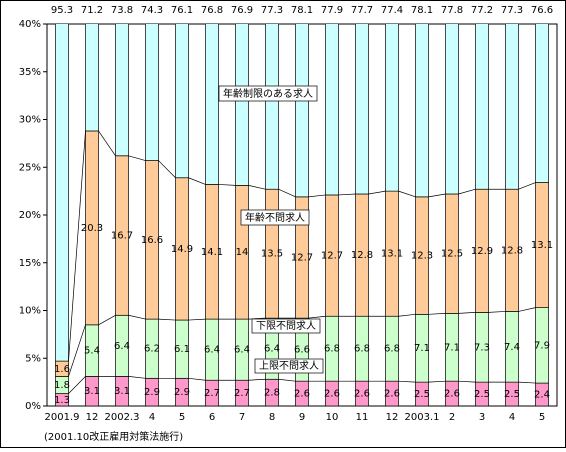 The width and height of the screenshot is (566, 452). I want to click on data-label: 73.8, so click(122, 10).